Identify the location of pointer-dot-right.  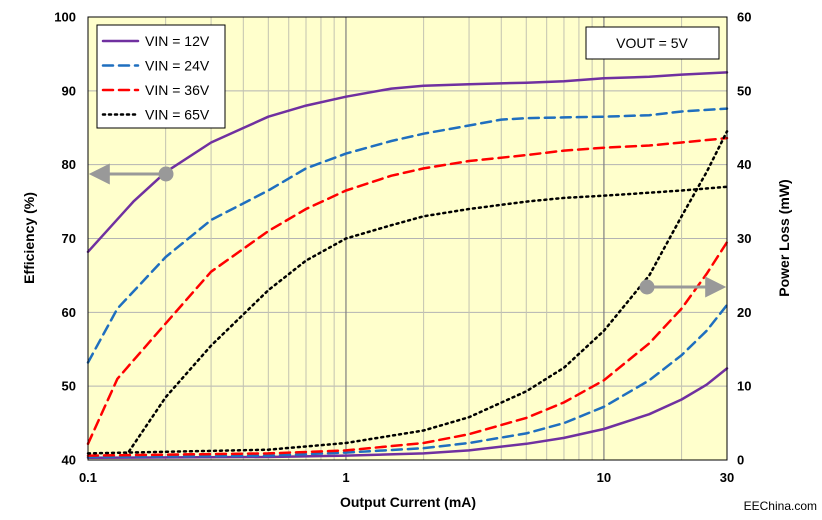
(647, 287).